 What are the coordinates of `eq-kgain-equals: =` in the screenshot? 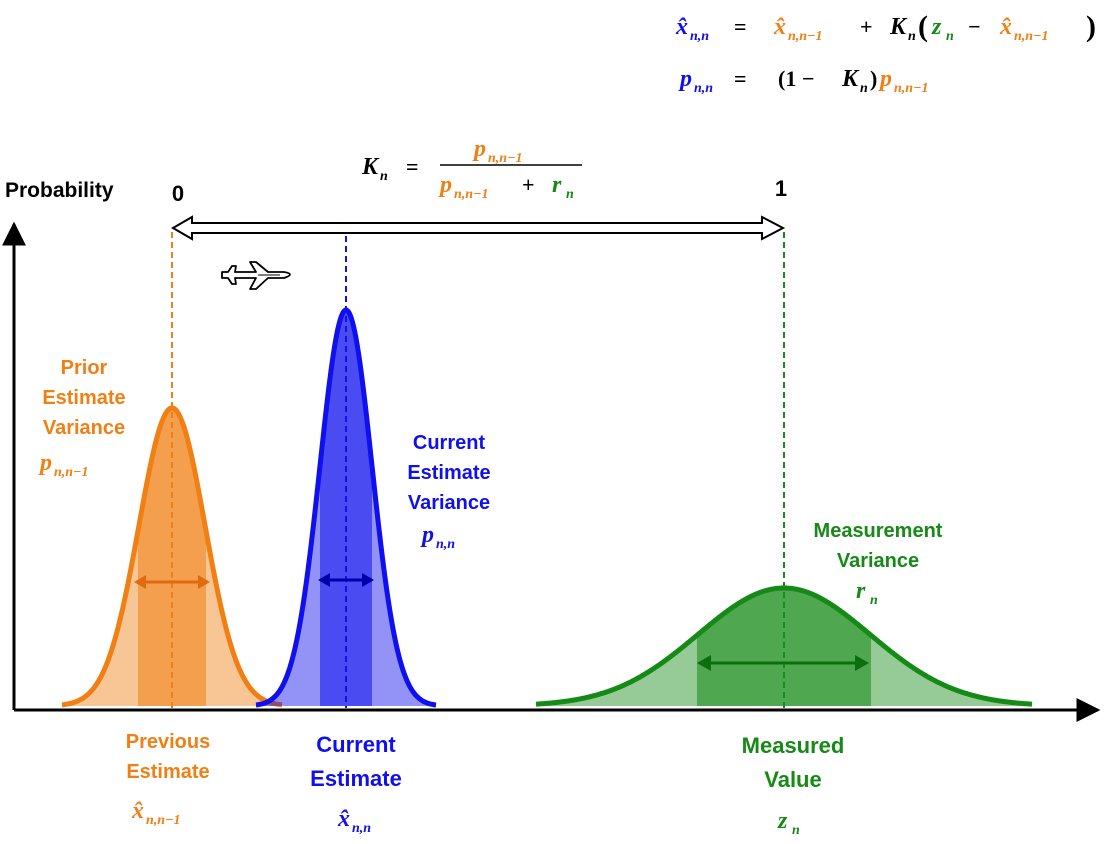 It's located at (412, 166).